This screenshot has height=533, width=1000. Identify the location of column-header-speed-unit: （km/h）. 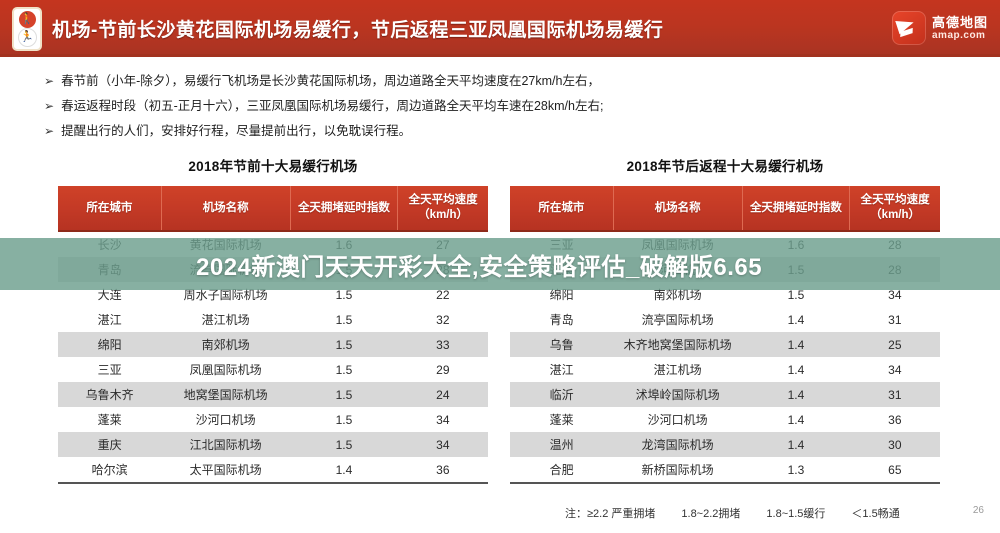
(443, 215).